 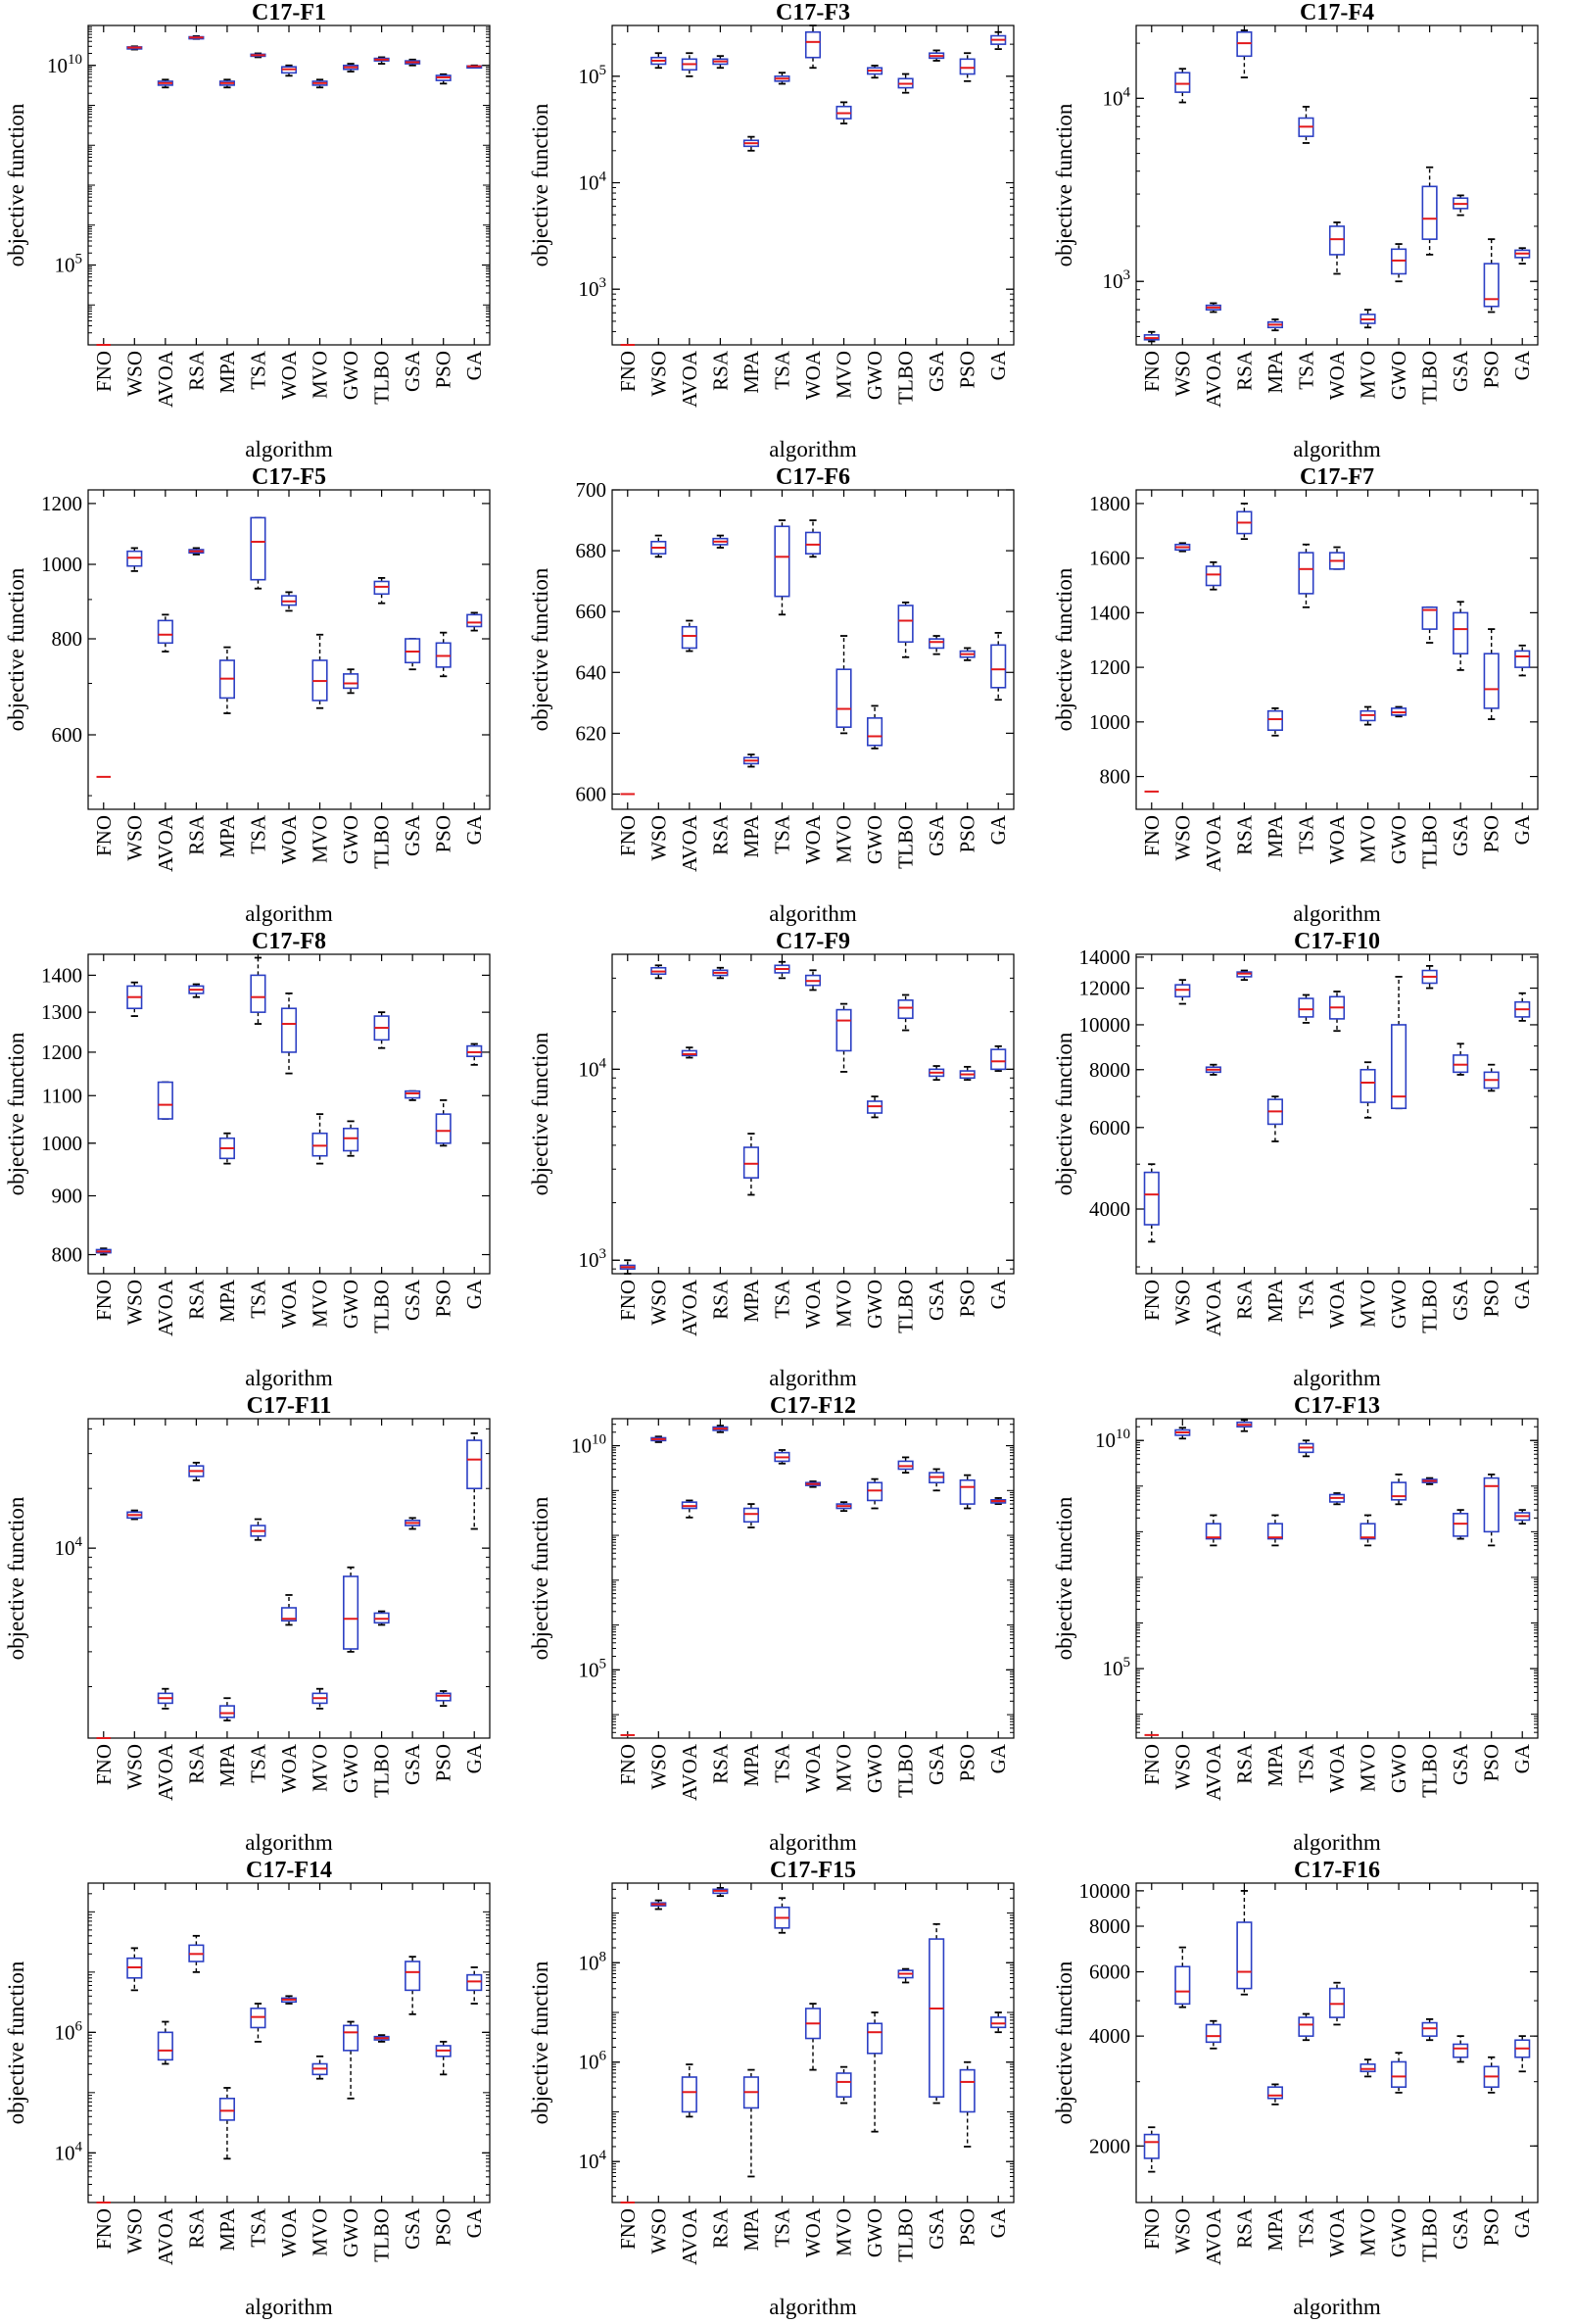 I want to click on chart-title: C17-F9, so click(x=813, y=941).